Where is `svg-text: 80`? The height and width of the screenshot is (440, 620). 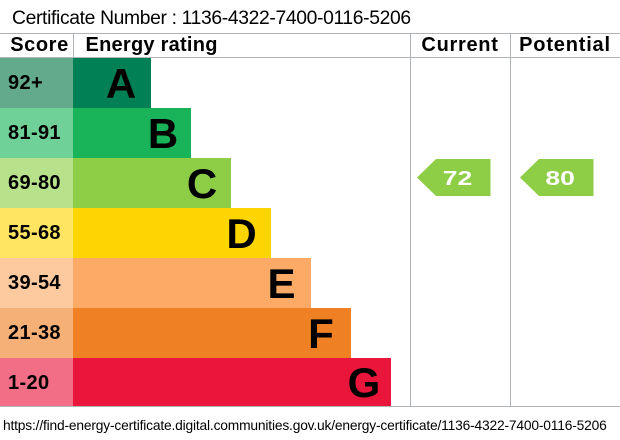 svg-text: 80 is located at coordinates (560, 179).